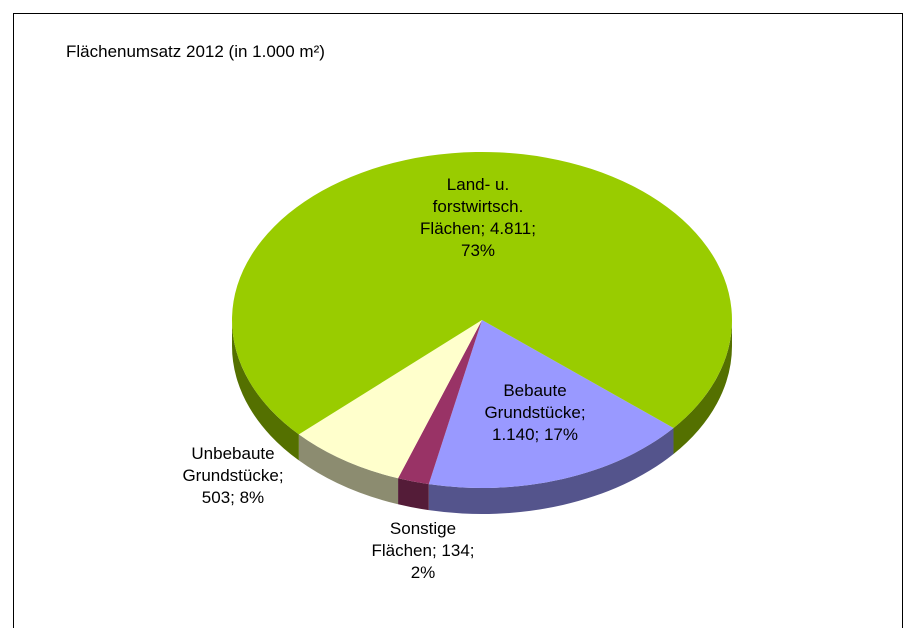  Describe the element at coordinates (233, 497) in the screenshot. I see `data-label-line: 503; 8%` at that location.